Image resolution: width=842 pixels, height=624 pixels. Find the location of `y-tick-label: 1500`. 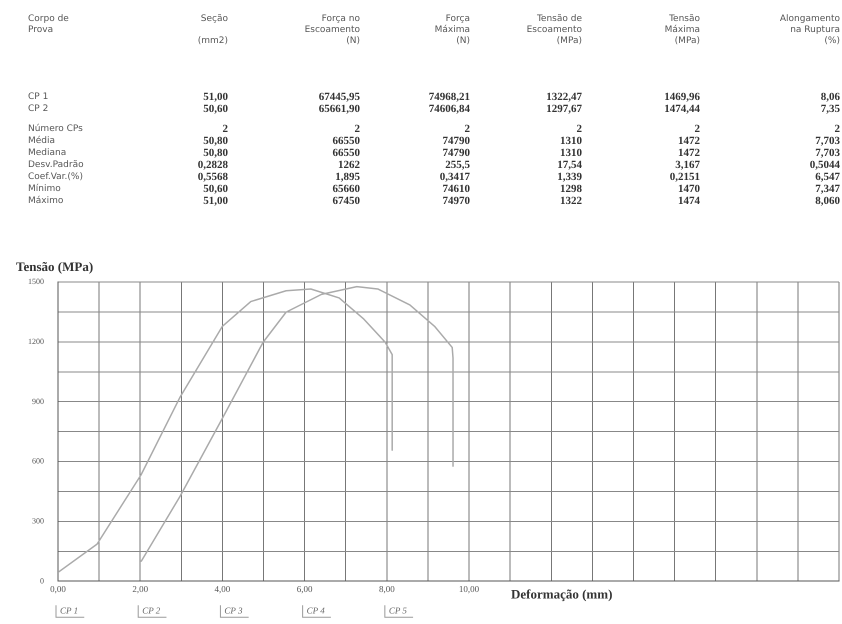

y-tick-label: 1500 is located at coordinates (36, 281).